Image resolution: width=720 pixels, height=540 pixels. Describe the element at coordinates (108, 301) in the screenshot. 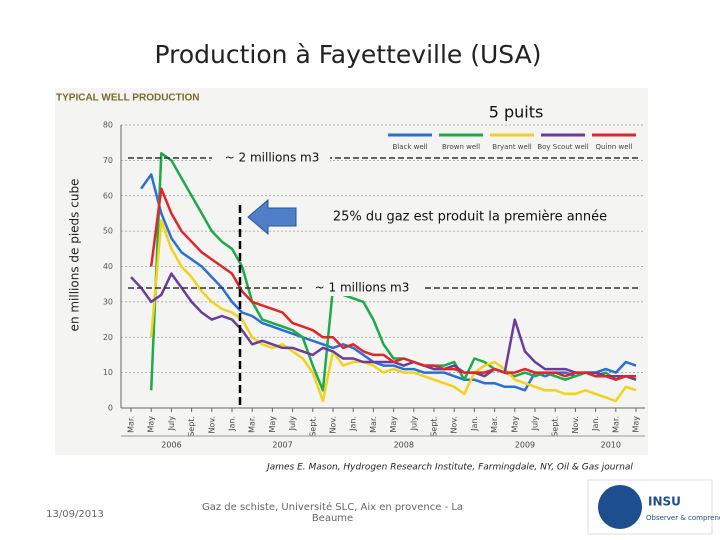

I see `y-tick-label: 30` at that location.